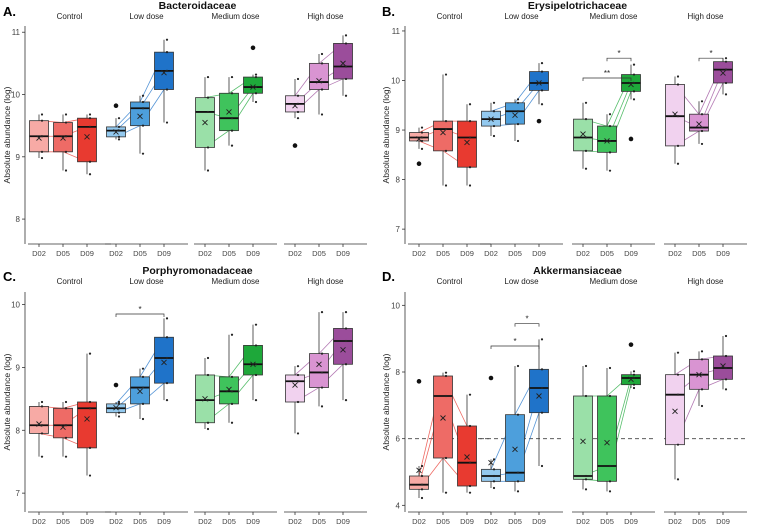  Describe the element at coordinates (711, 59) in the screenshot. I see `significance-bracket` at that location.